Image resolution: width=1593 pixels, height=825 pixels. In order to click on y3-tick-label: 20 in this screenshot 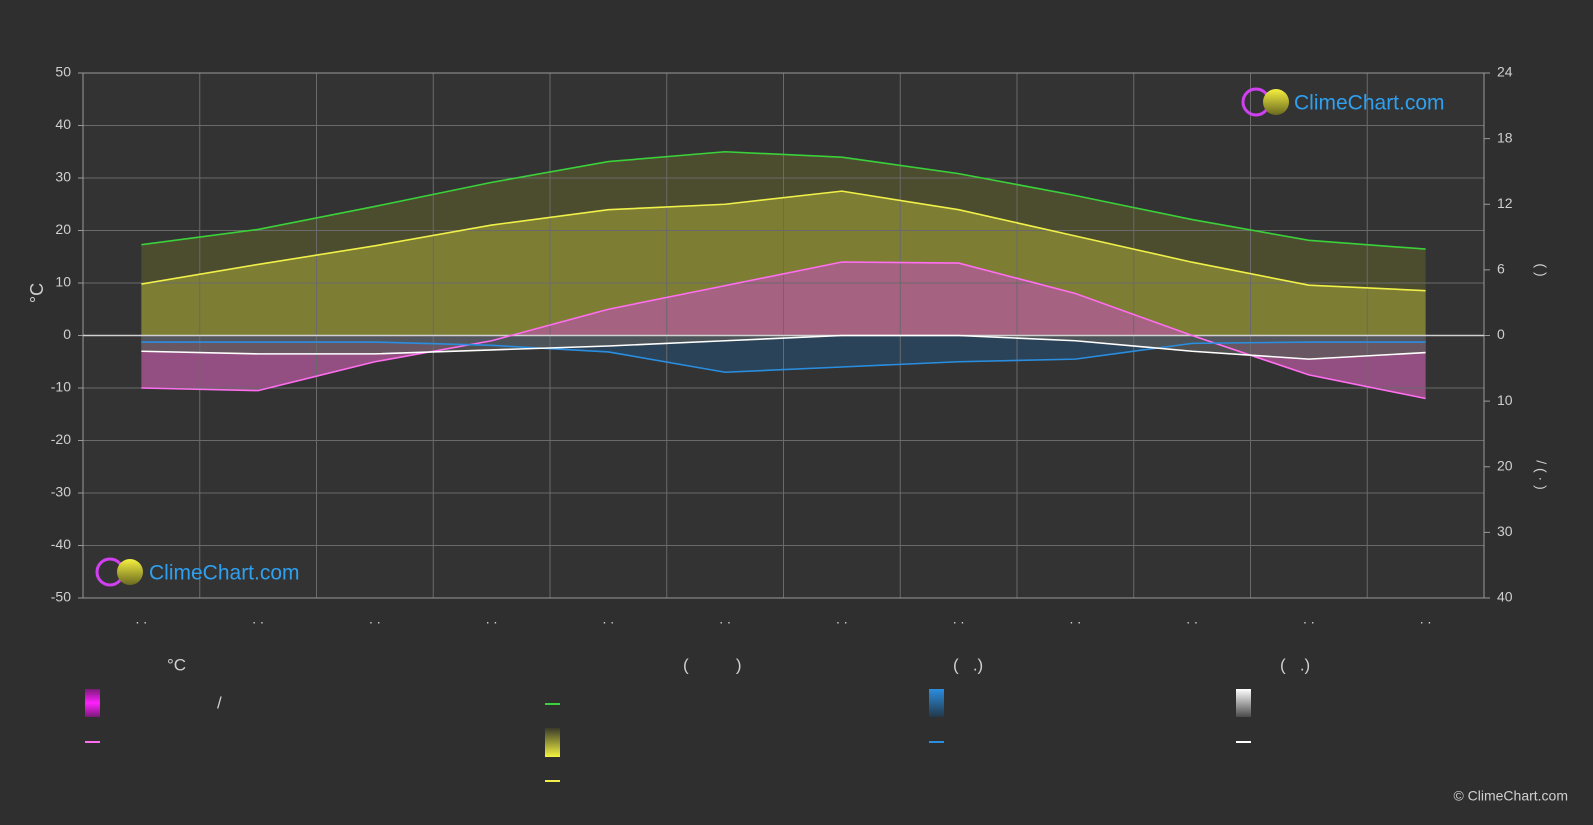, I will do `click(1505, 465)`.